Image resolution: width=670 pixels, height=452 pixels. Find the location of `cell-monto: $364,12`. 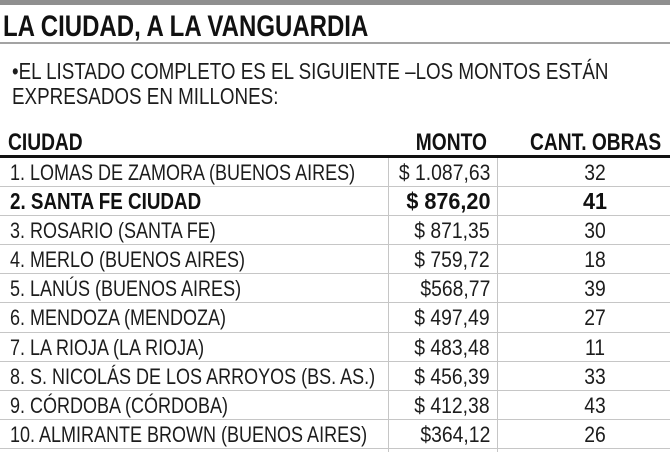

cell-monto: $364,12 is located at coordinates (455, 434).